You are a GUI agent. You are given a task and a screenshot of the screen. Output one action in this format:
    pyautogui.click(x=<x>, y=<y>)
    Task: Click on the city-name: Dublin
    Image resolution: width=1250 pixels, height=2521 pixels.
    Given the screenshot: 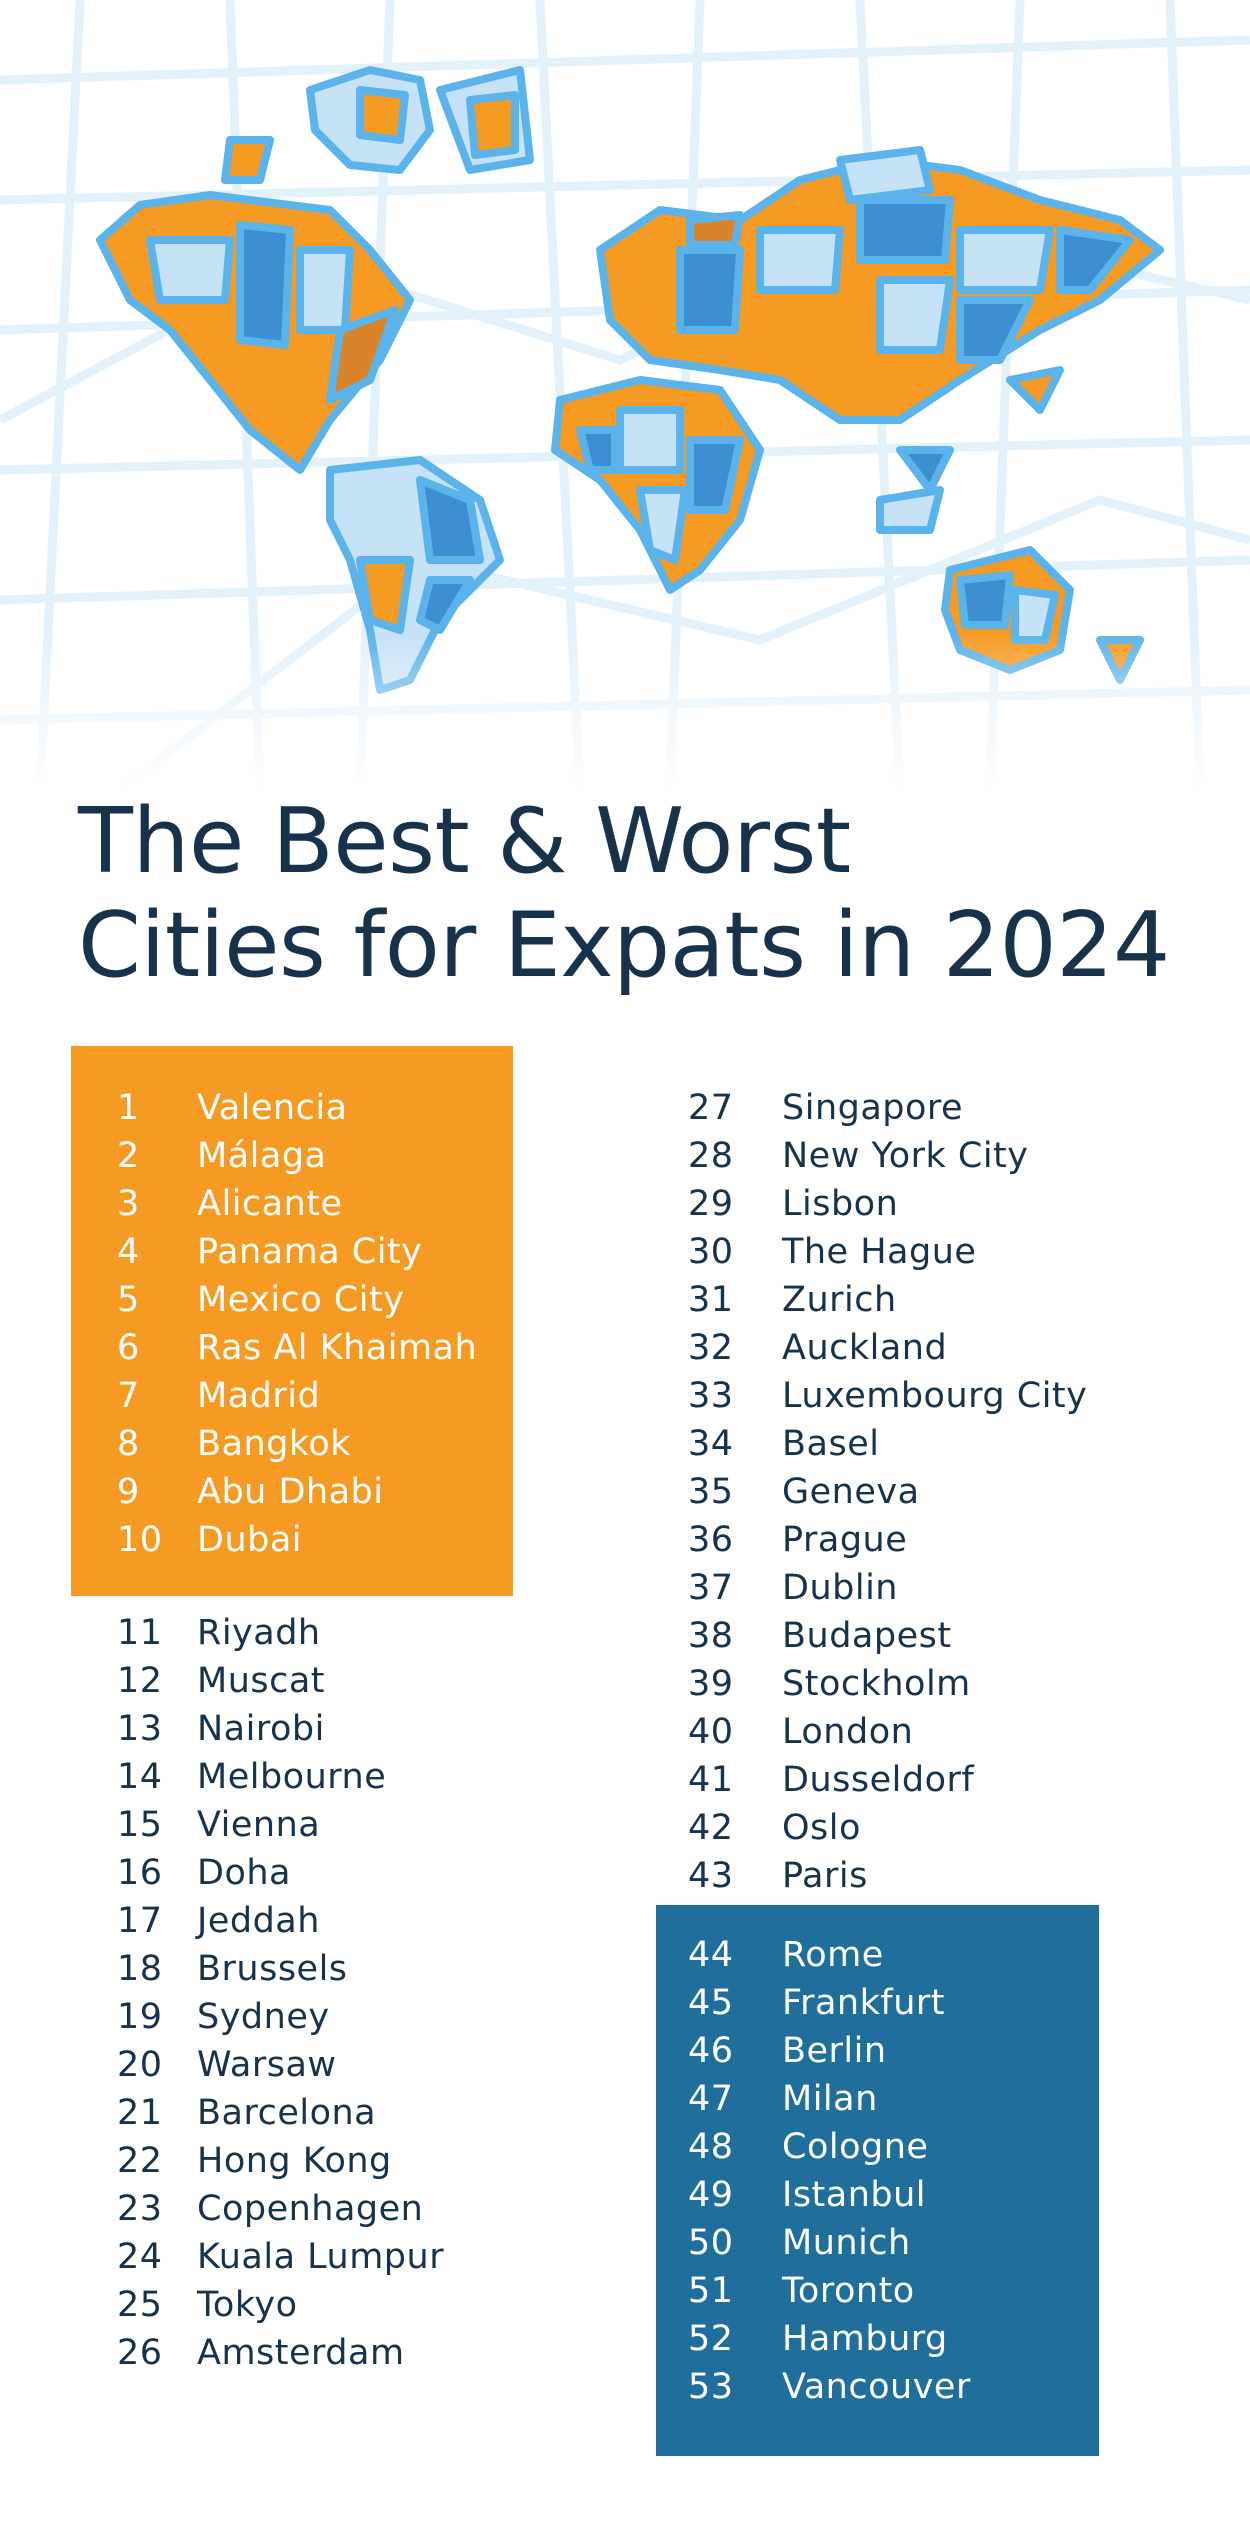 What is the action you would take?
    pyautogui.click(x=840, y=1588)
    